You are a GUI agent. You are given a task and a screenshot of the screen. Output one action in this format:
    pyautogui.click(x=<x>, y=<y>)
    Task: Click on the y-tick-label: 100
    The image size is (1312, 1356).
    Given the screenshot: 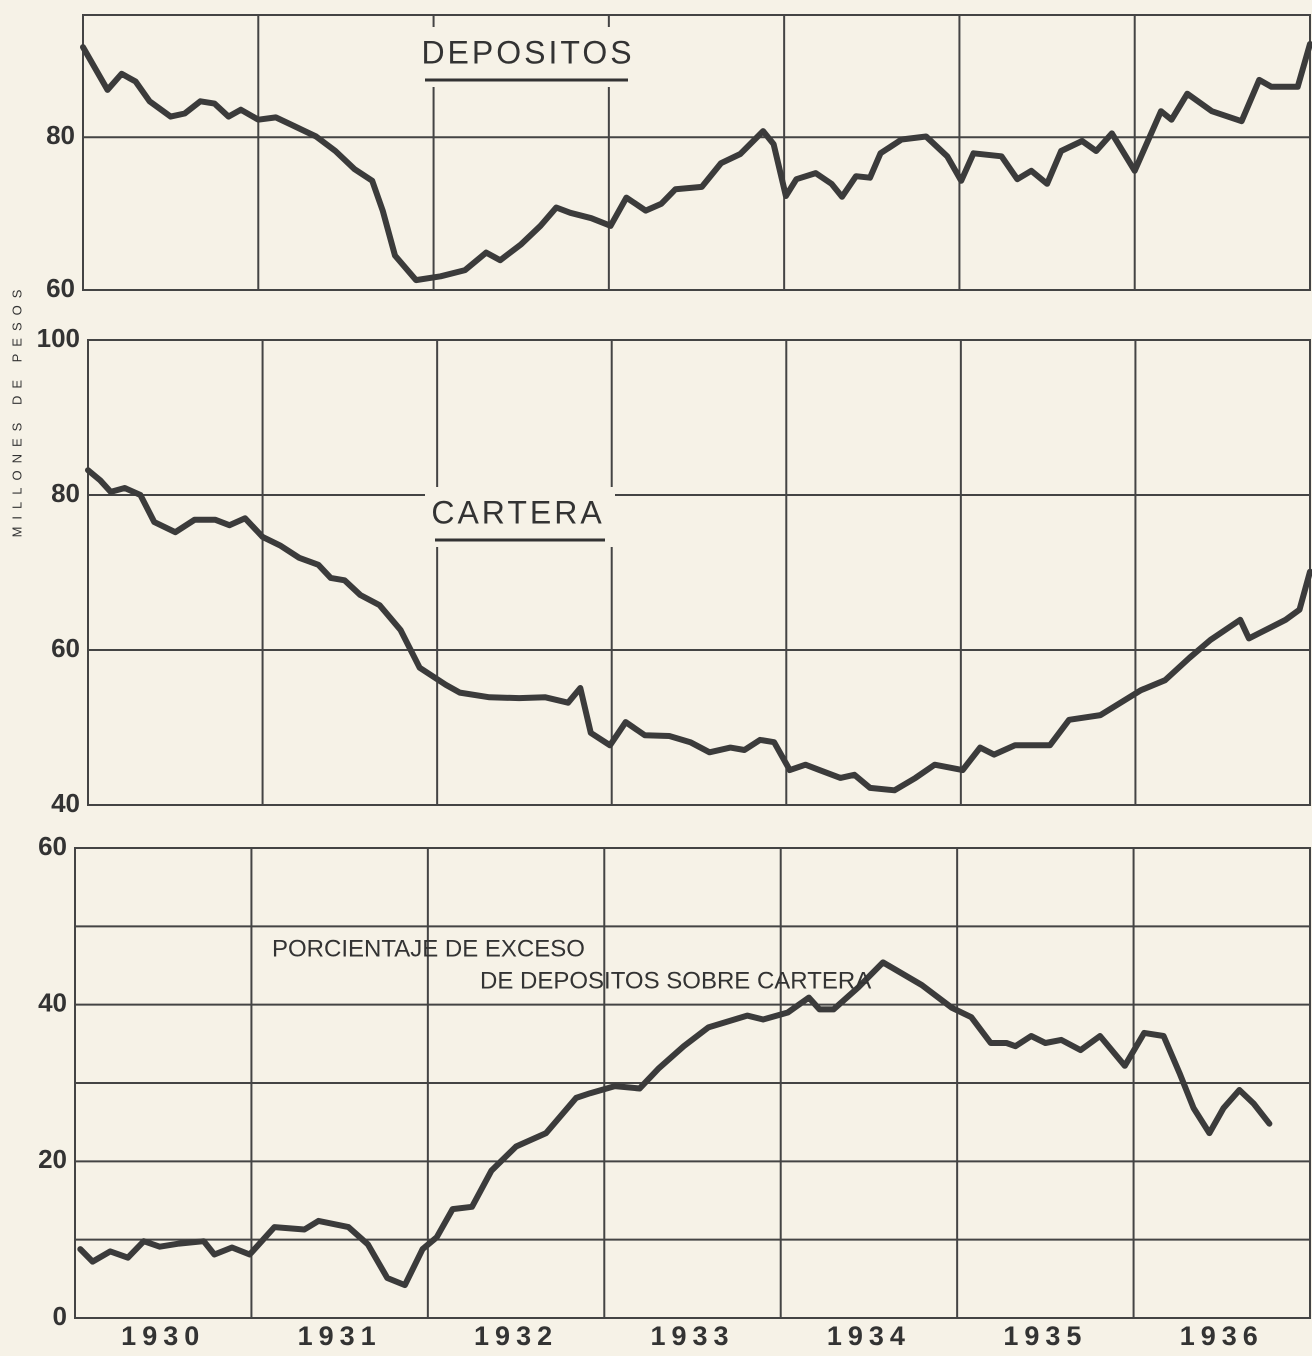 What is the action you would take?
    pyautogui.click(x=58, y=338)
    